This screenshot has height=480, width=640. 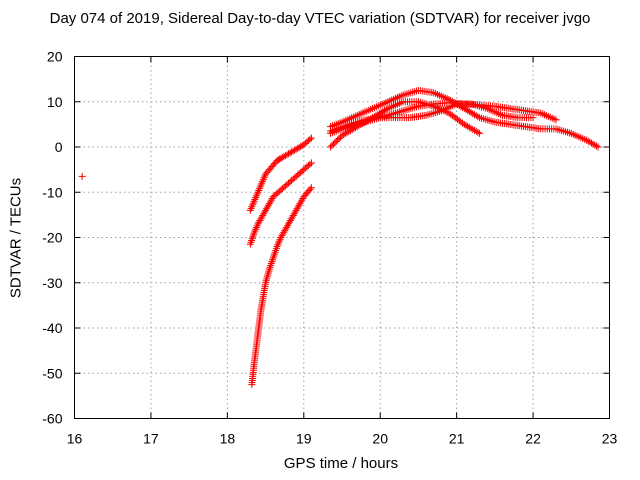 I want to click on y-tick-label: -10, so click(x=52, y=192).